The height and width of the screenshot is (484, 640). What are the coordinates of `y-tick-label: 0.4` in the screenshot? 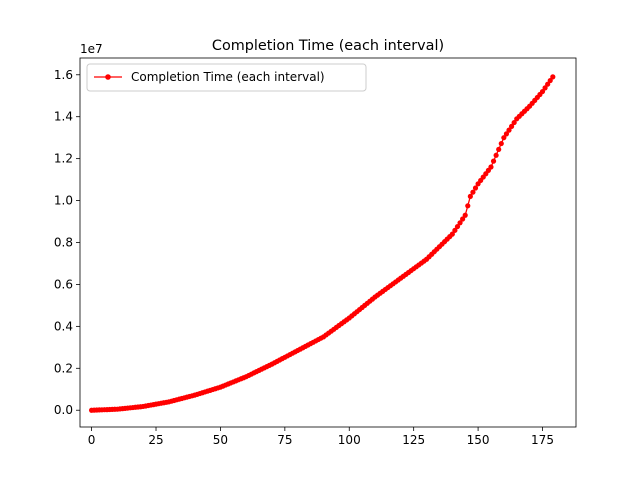 It's located at (63, 326).